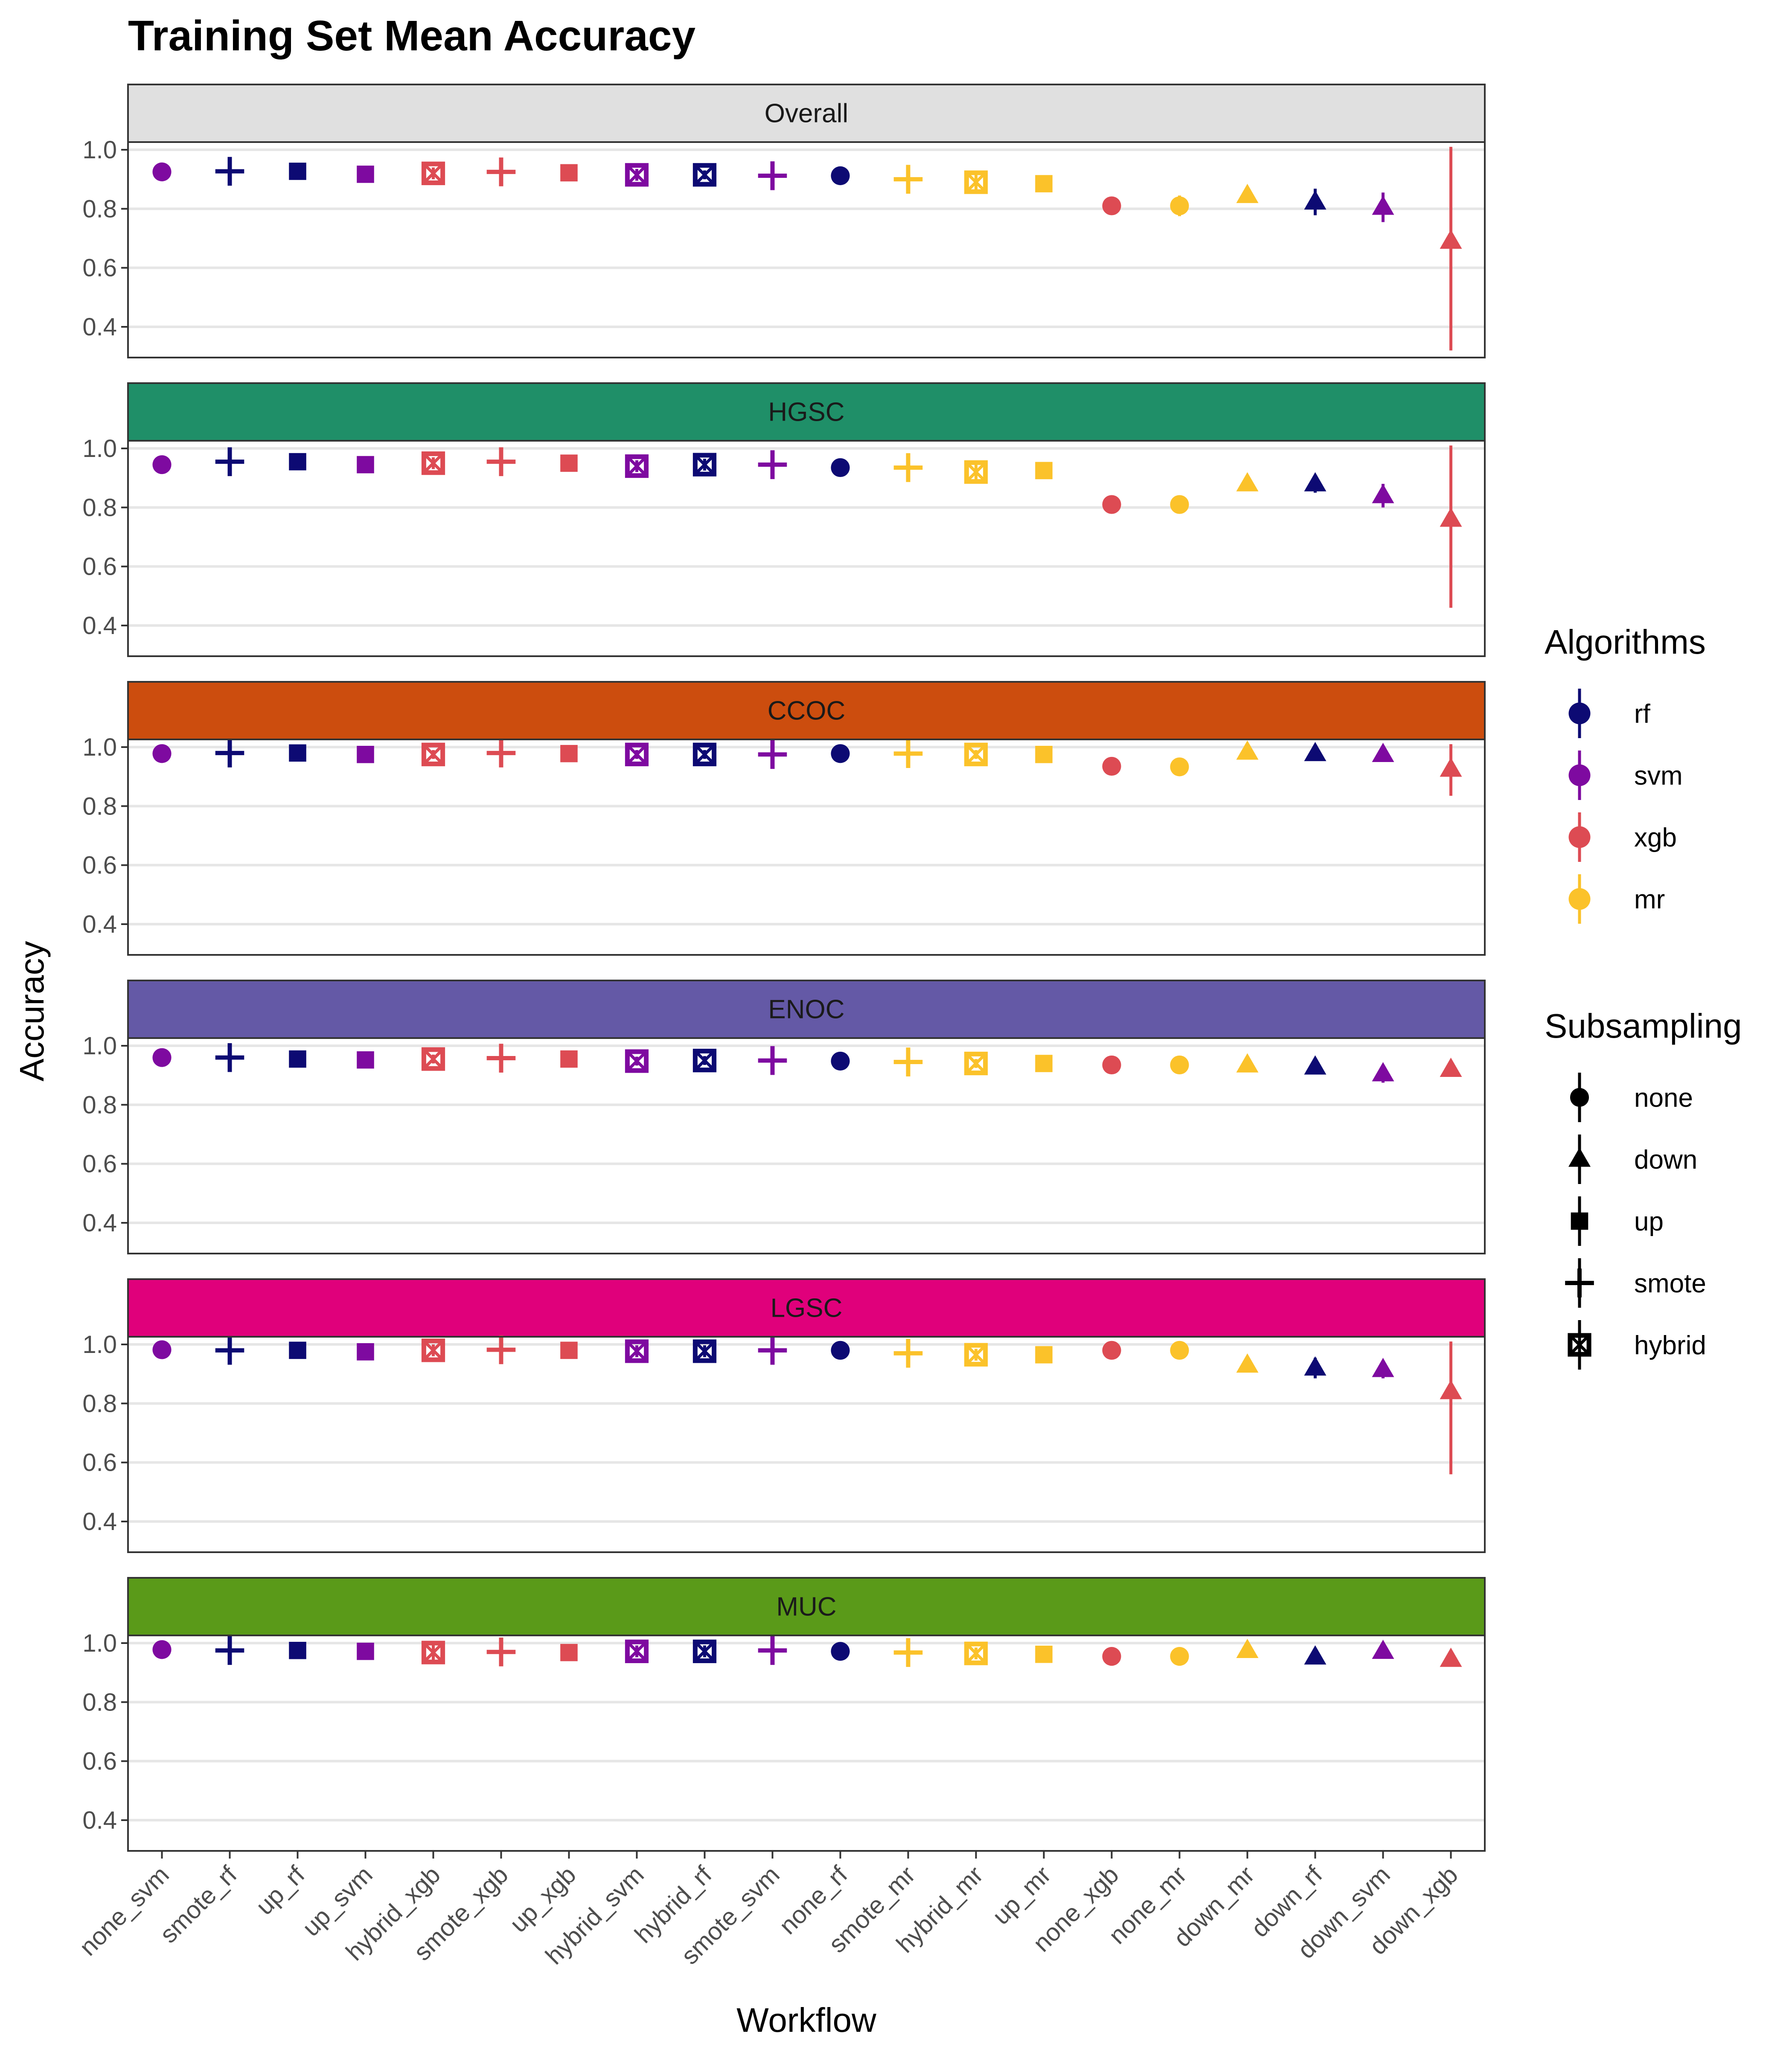 The image size is (1792, 2048). I want to click on legend-item-svm: svm, so click(1625, 775).